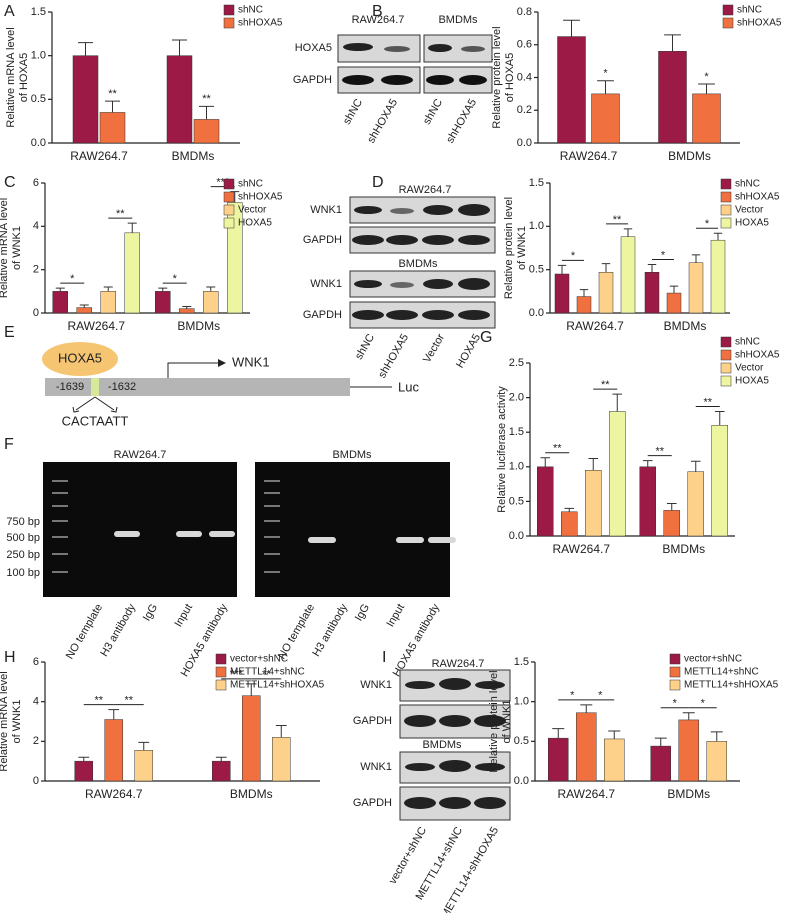 The height and width of the screenshot is (913, 797). What do you see at coordinates (536, 183) in the screenshot?
I see `y-tick-label: 1.5` at bounding box center [536, 183].